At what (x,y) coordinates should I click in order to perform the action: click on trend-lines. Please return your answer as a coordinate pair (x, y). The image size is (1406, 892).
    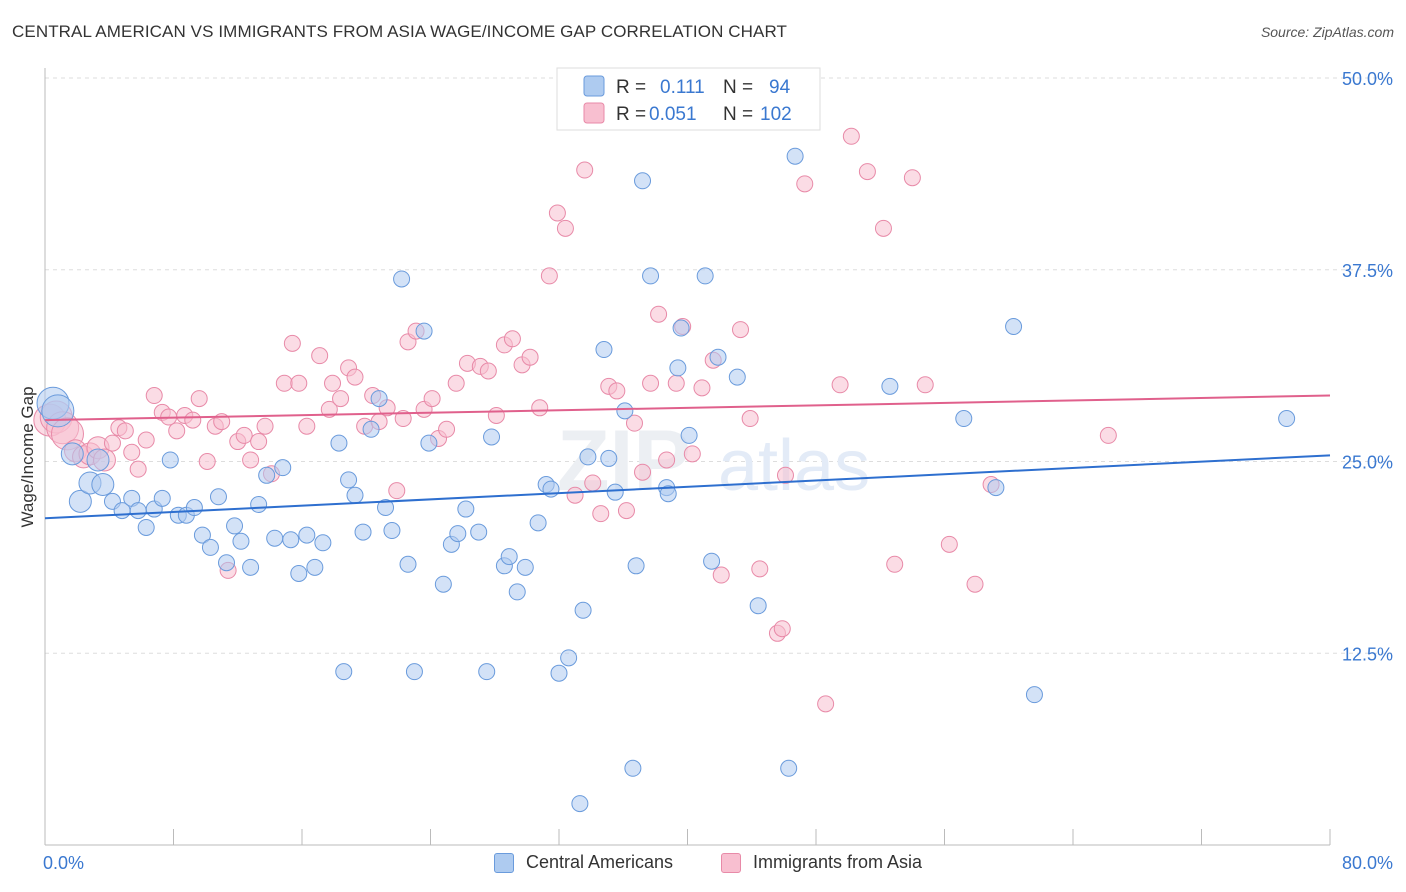
    Looking at the image, I should click on (687, 457).